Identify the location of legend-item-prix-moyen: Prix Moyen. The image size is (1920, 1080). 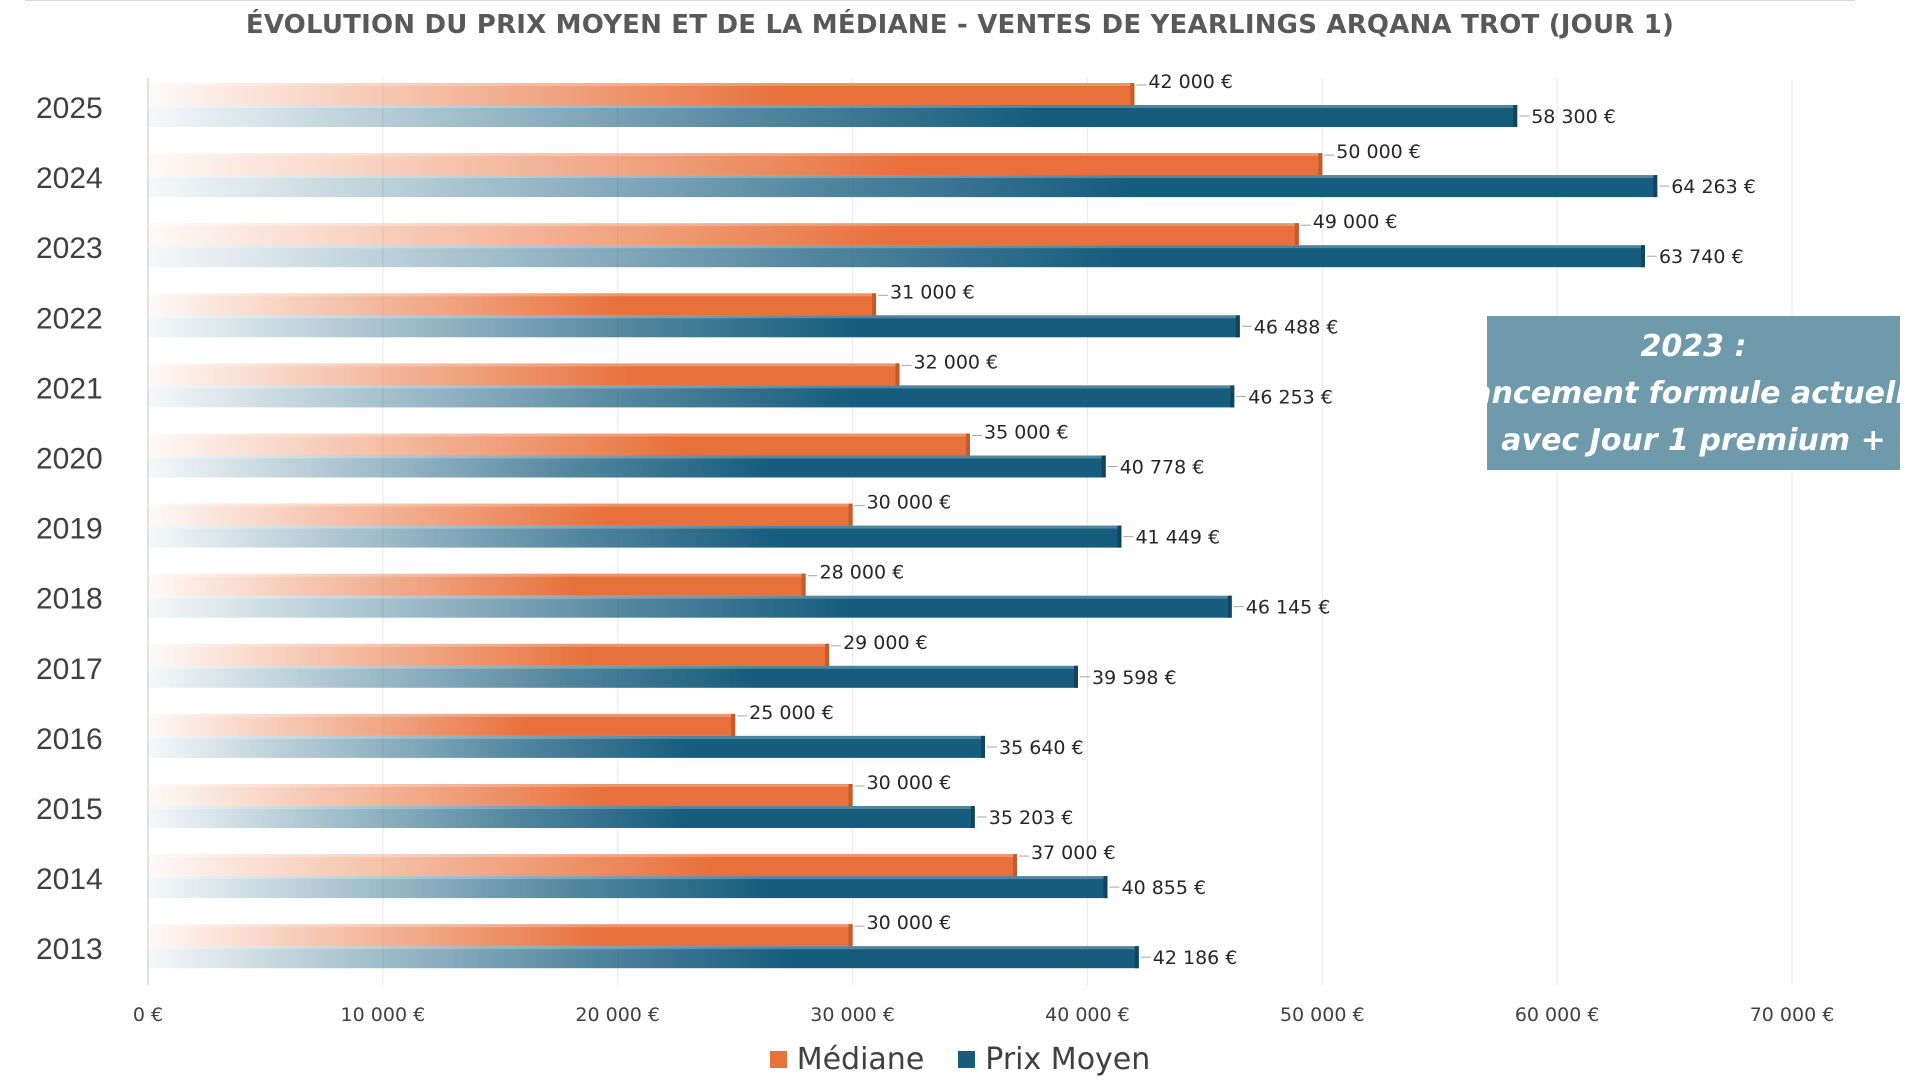
(1054, 1059).